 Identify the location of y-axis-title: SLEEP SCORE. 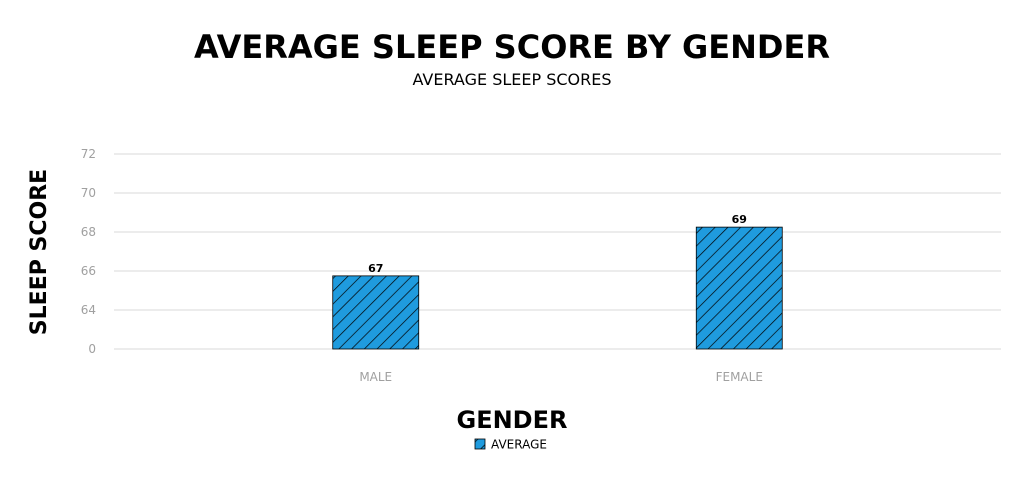
(39, 252).